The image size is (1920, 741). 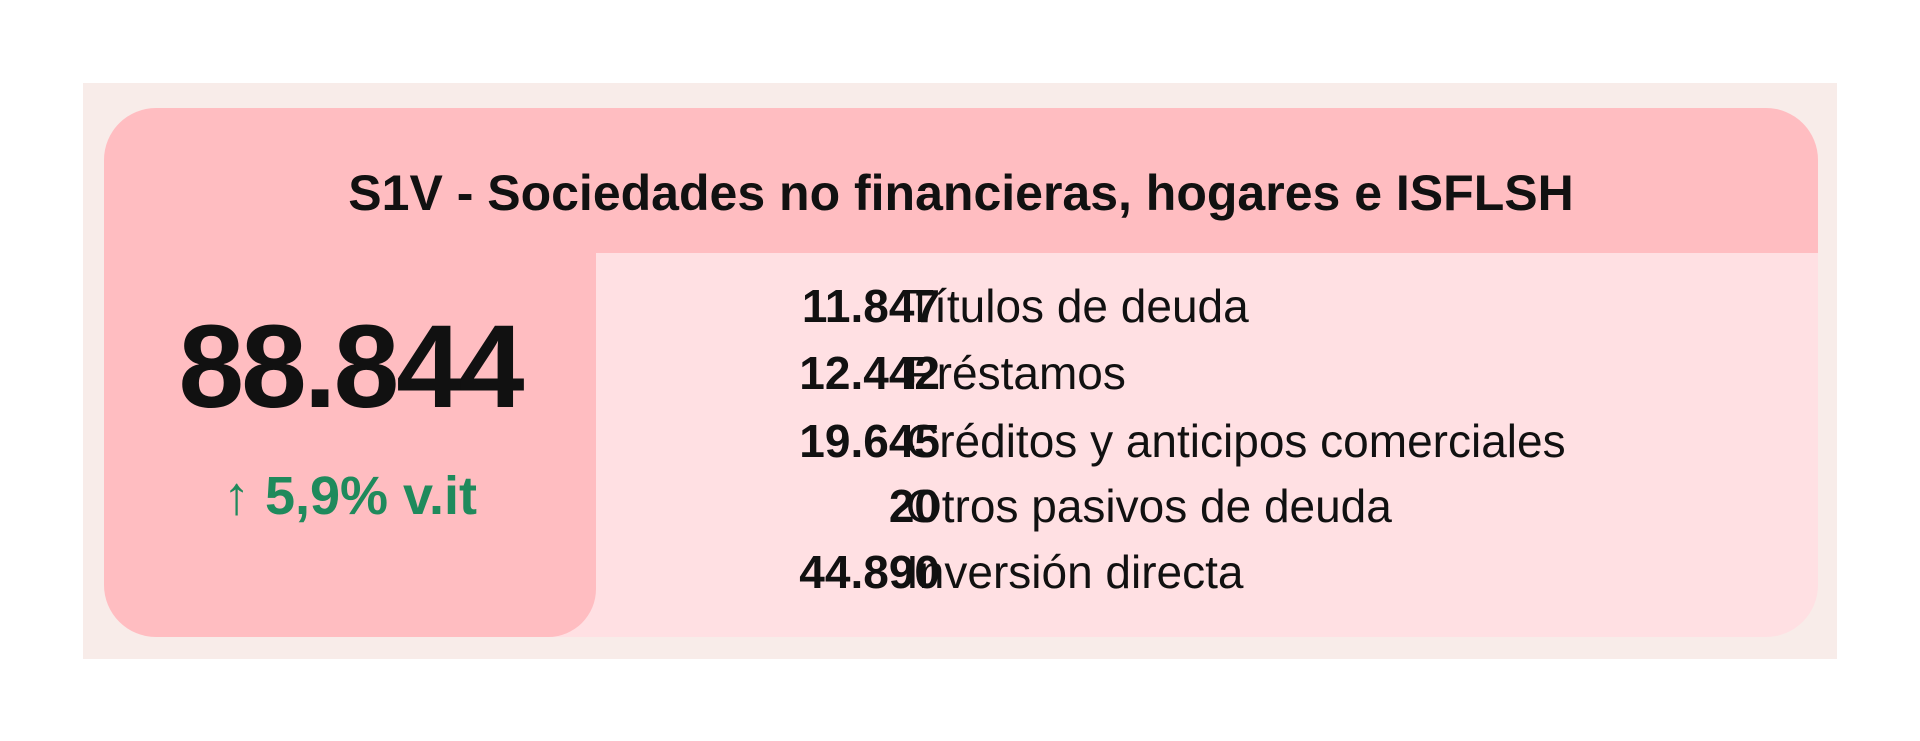 I want to click on row-label: Otros pasivos de deuda, so click(x=1149, y=506).